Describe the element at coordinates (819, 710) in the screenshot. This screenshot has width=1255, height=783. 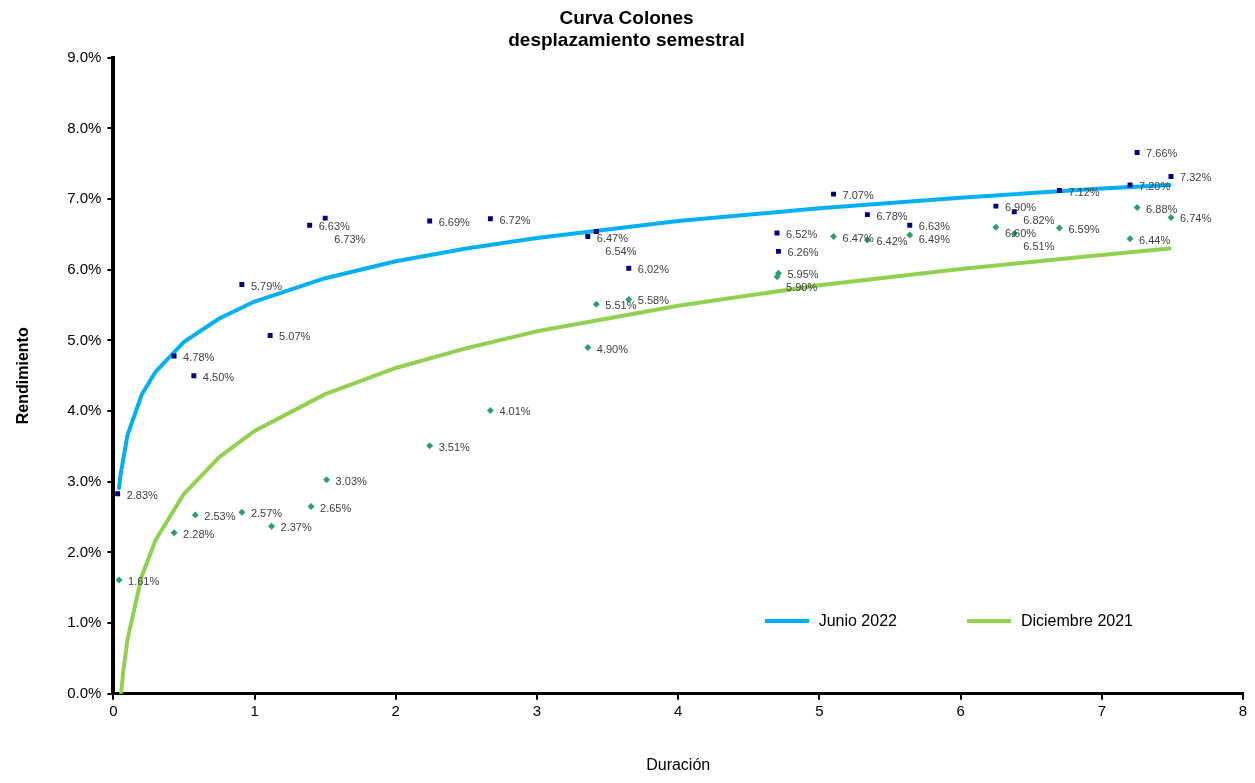
I see `x-tick-label: 5` at that location.